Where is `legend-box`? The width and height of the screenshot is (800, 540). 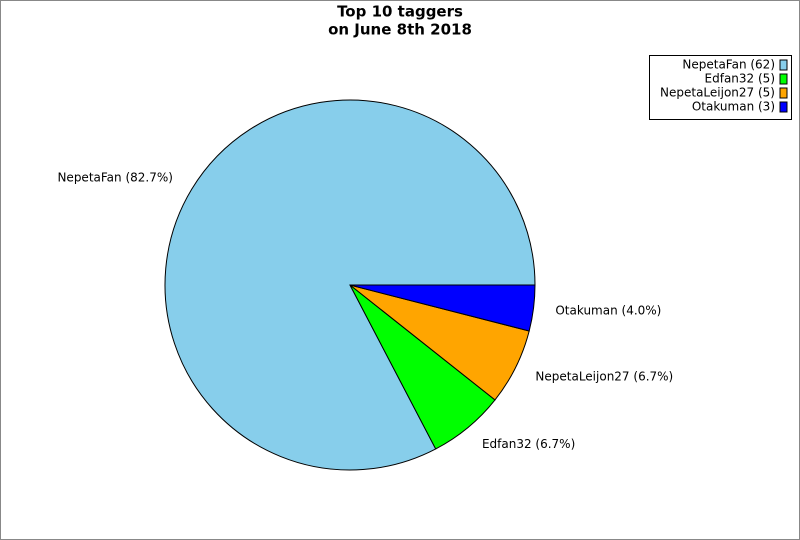 legend-box is located at coordinates (720, 87).